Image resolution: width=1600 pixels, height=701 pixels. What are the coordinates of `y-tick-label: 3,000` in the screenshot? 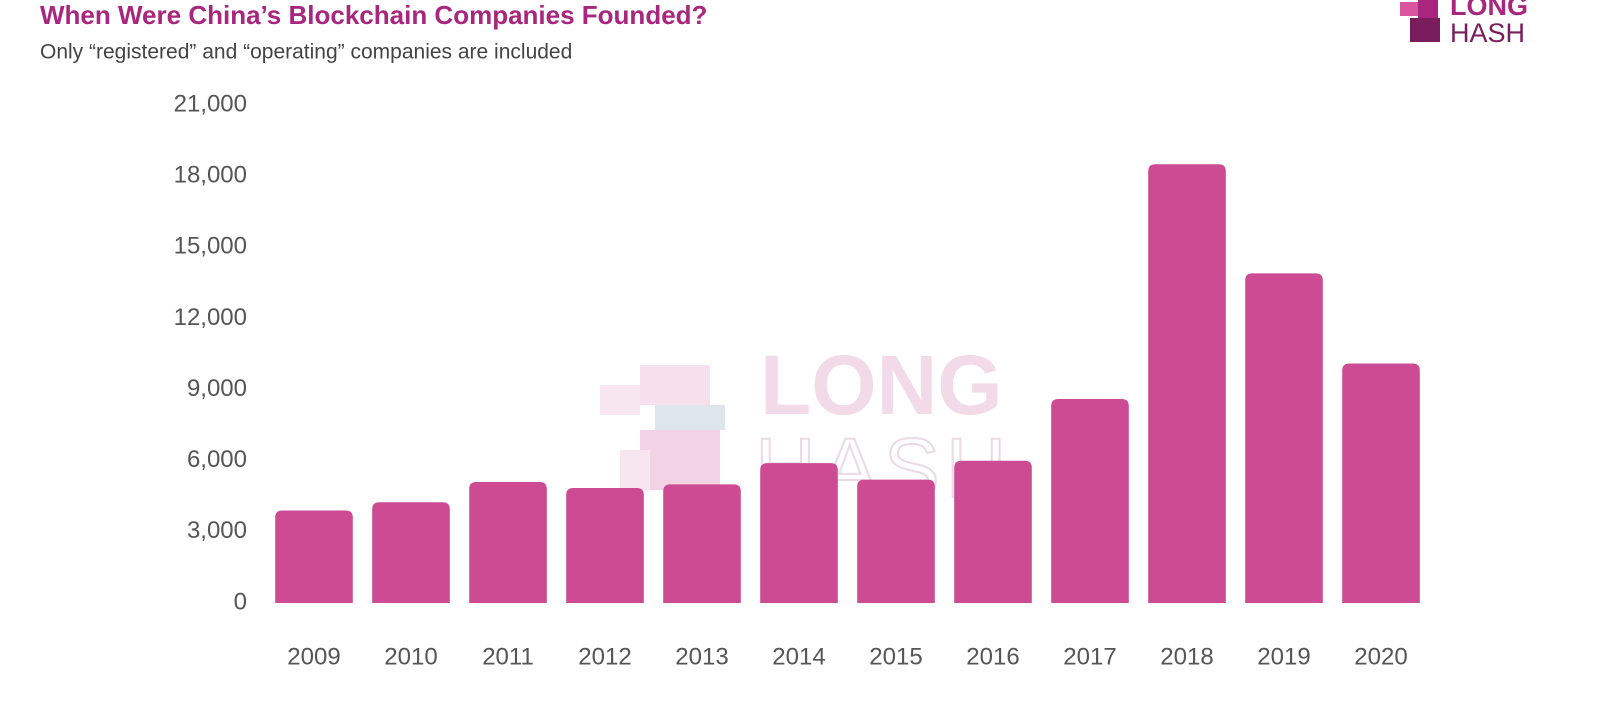 It's located at (217, 530).